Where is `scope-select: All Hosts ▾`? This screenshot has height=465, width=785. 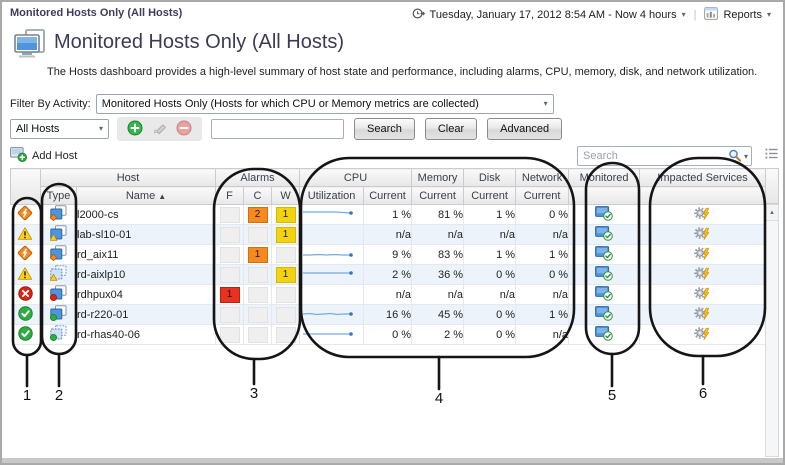
scope-select: All Hosts ▾ is located at coordinates (59, 129).